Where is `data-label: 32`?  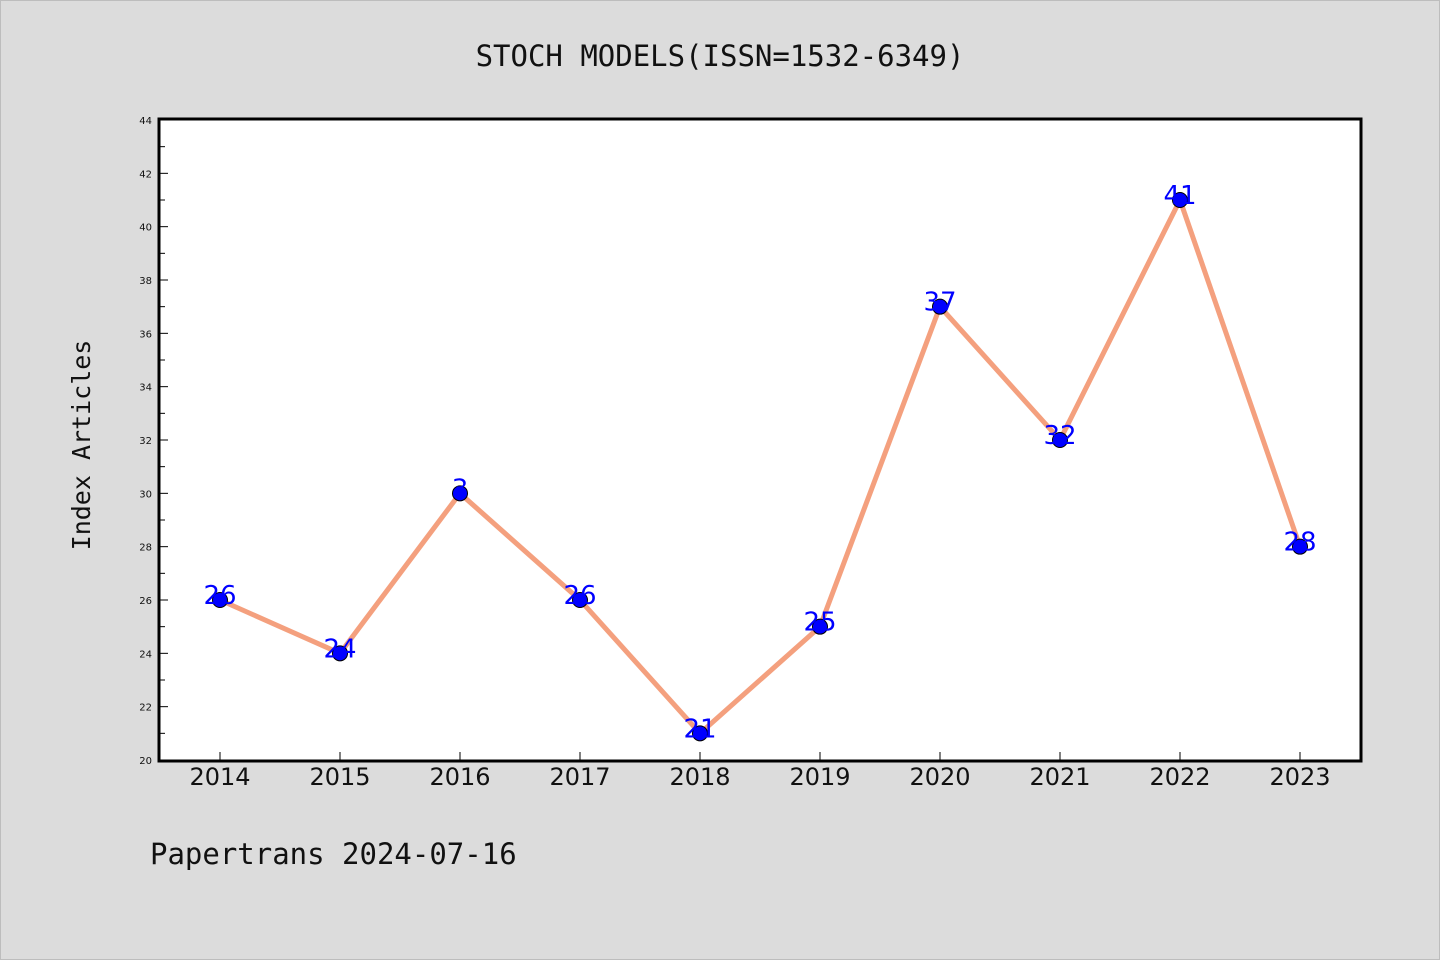
data-label: 32 is located at coordinates (1059, 436).